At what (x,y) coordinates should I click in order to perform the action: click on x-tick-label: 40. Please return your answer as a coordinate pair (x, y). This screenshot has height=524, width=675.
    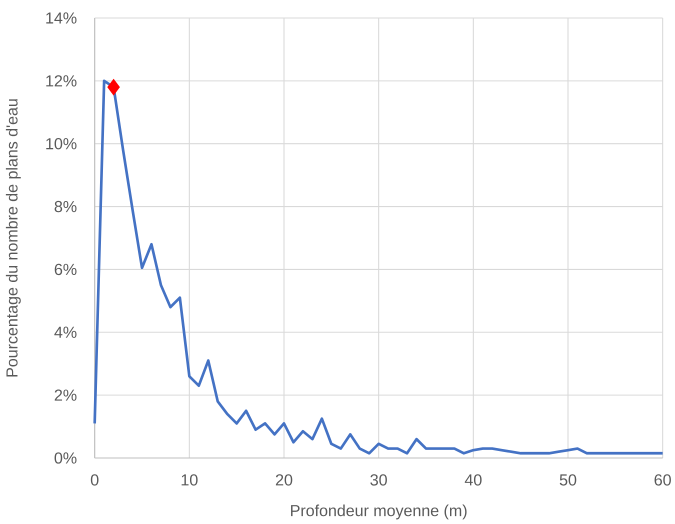
    Looking at the image, I should click on (473, 480).